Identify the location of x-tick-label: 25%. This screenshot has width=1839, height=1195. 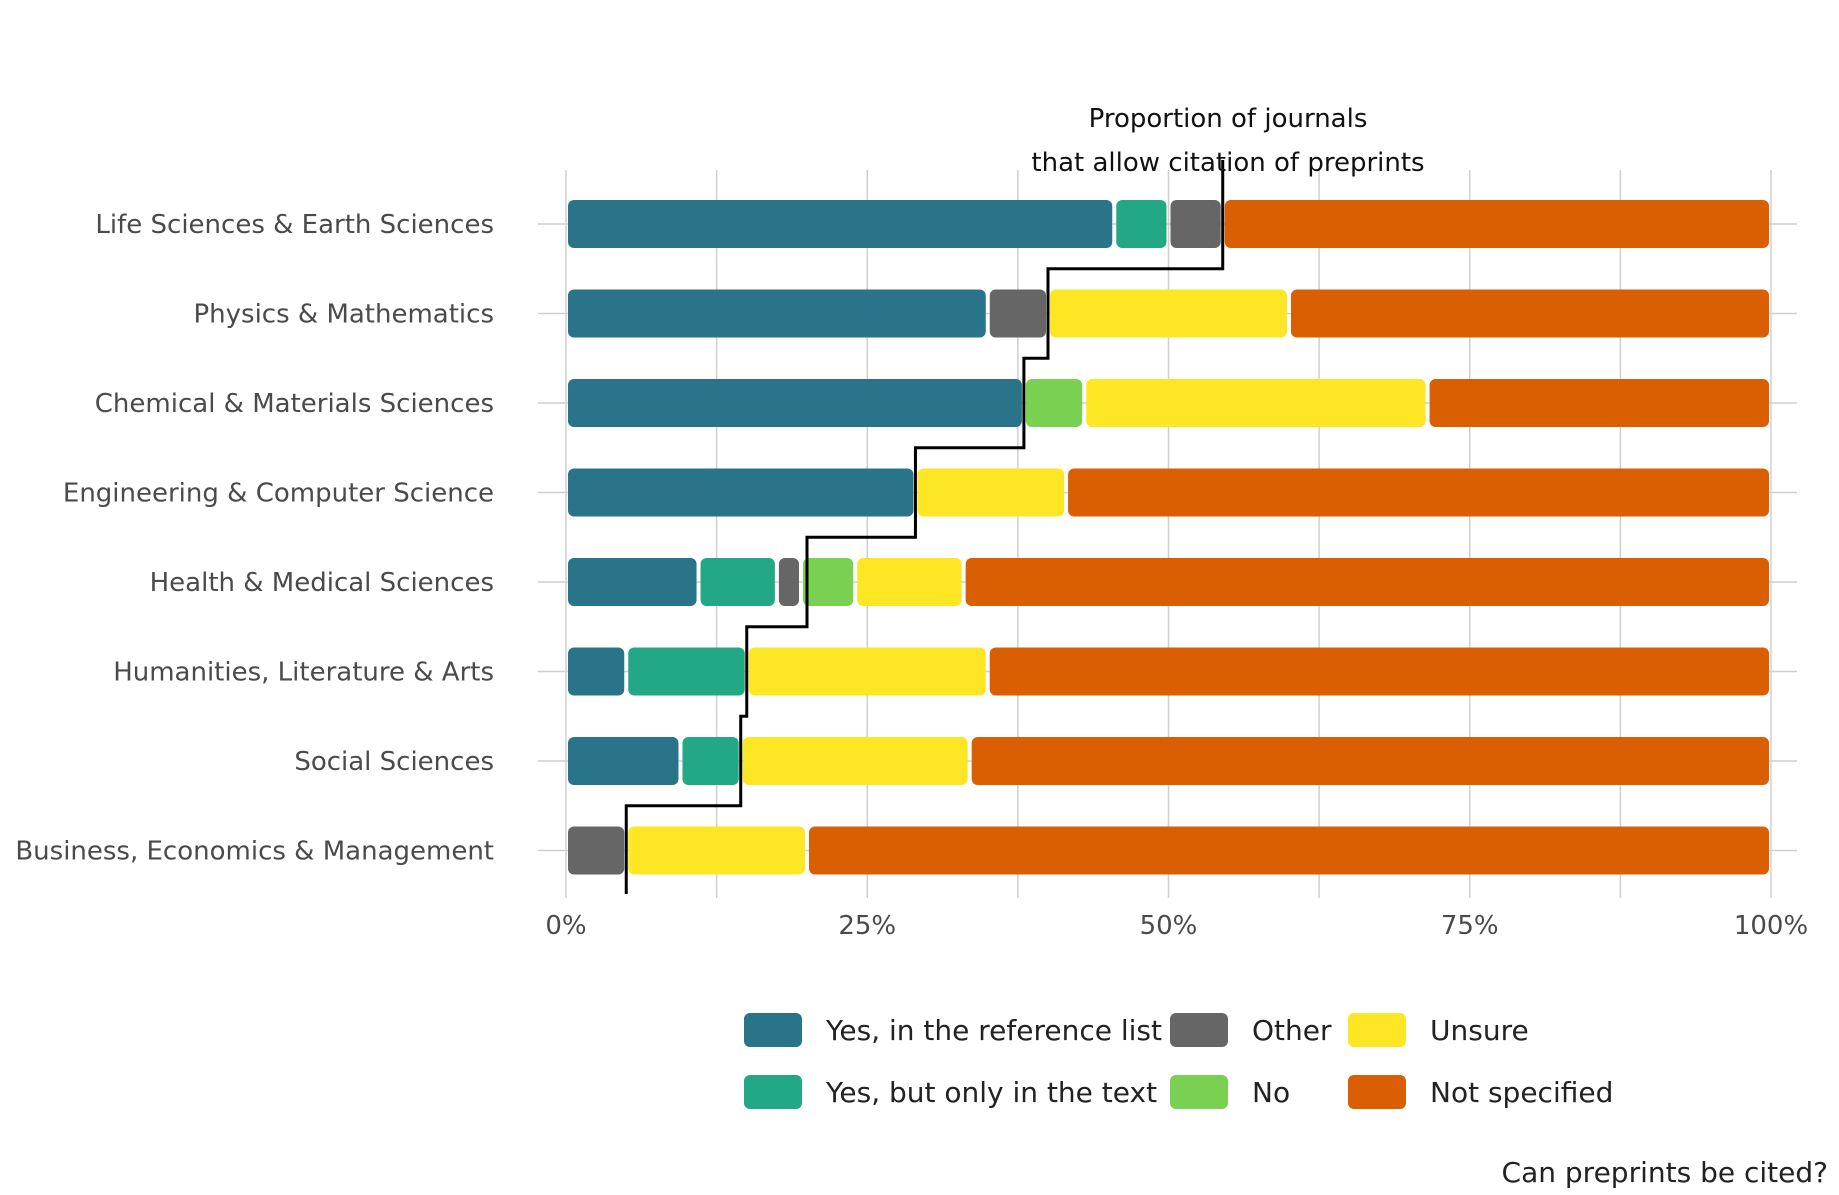
(867, 926).